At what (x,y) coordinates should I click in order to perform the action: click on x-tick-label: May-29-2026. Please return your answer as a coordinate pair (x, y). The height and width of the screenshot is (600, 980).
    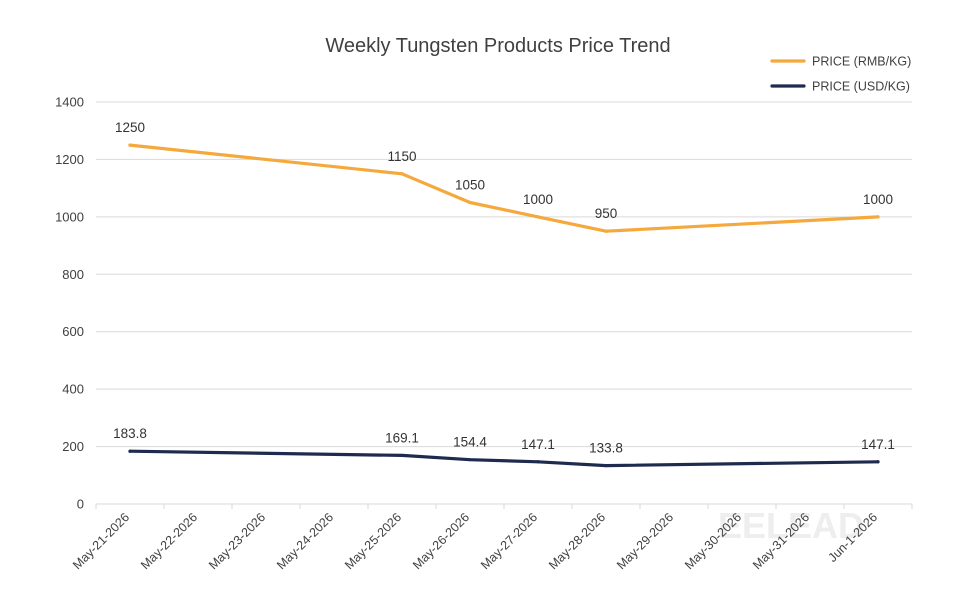
    Looking at the image, I should click on (645, 541).